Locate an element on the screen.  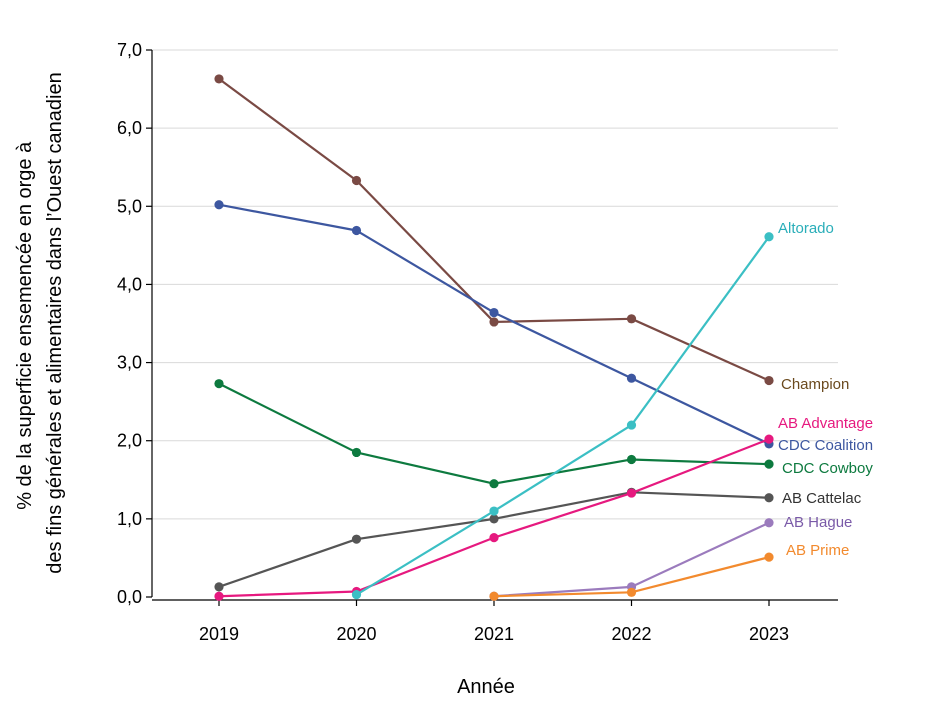
y-tick-label: 3,0 is located at coordinates (129, 363).